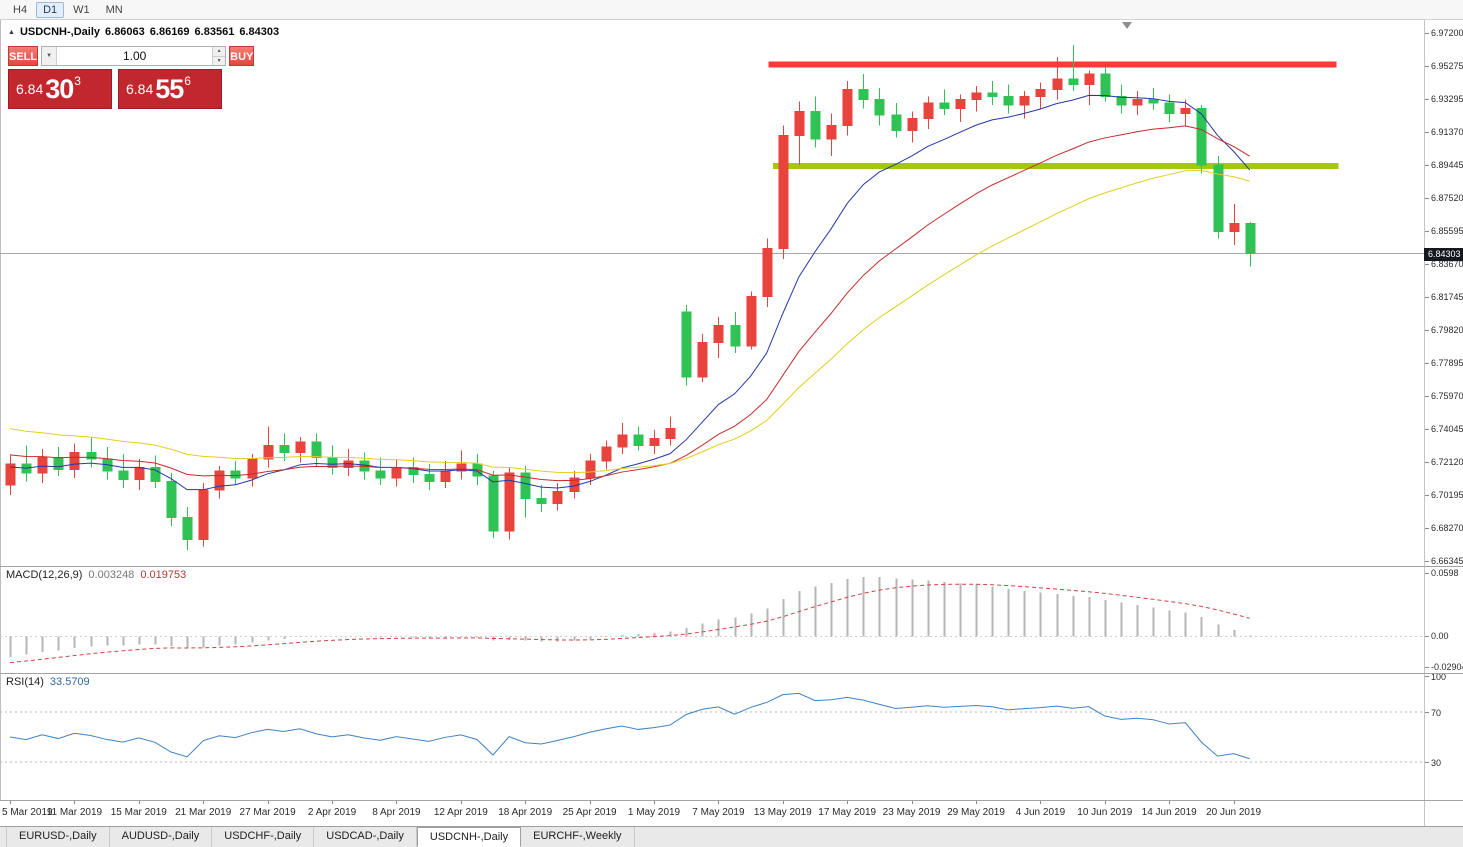 The image size is (1463, 847). I want to click on price-scale-label: 6.81745, so click(1447, 297).